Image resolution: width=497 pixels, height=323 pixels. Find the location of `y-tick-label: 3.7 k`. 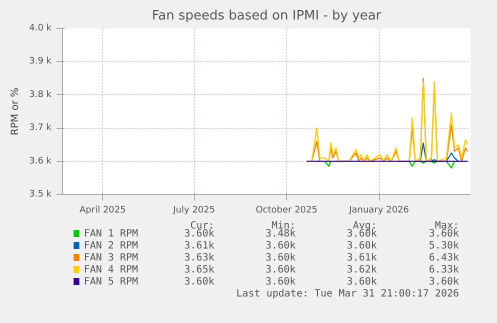

y-tick-label: 3.7 k is located at coordinates (40, 128).